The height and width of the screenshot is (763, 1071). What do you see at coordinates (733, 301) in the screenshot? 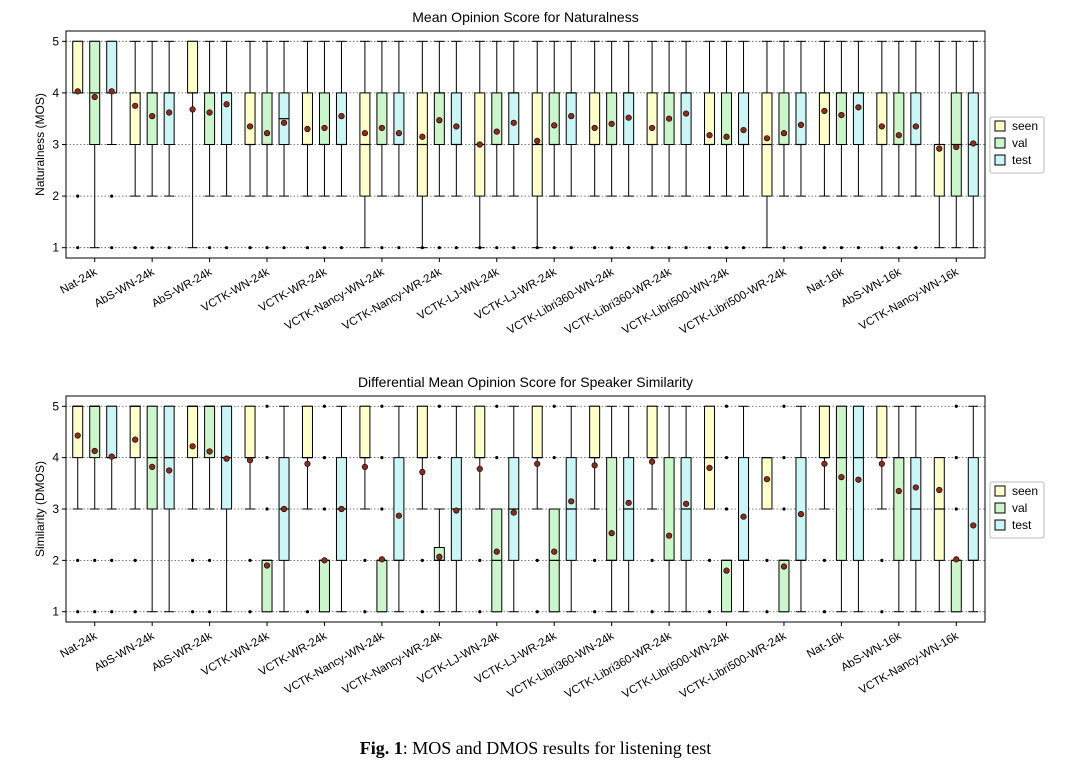
I see `x-tick-label: VCTK-Libri500-WR-24k` at bounding box center [733, 301].